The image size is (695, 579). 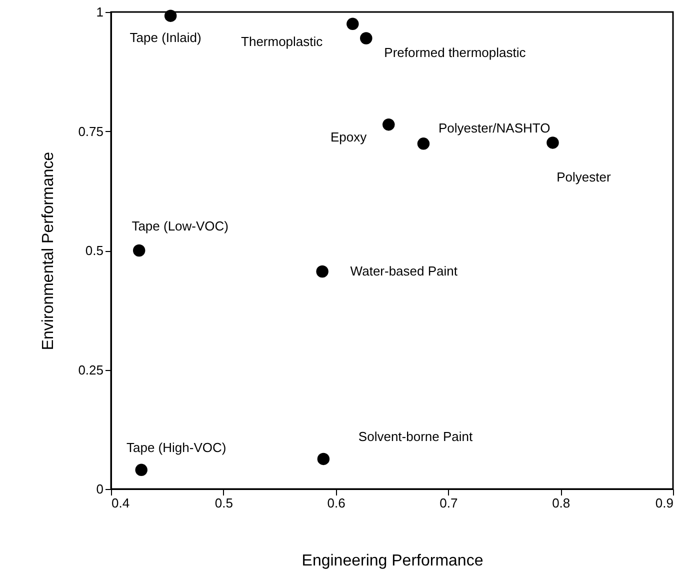 I want to click on x-axis-title: Engineering Performance, so click(x=393, y=561).